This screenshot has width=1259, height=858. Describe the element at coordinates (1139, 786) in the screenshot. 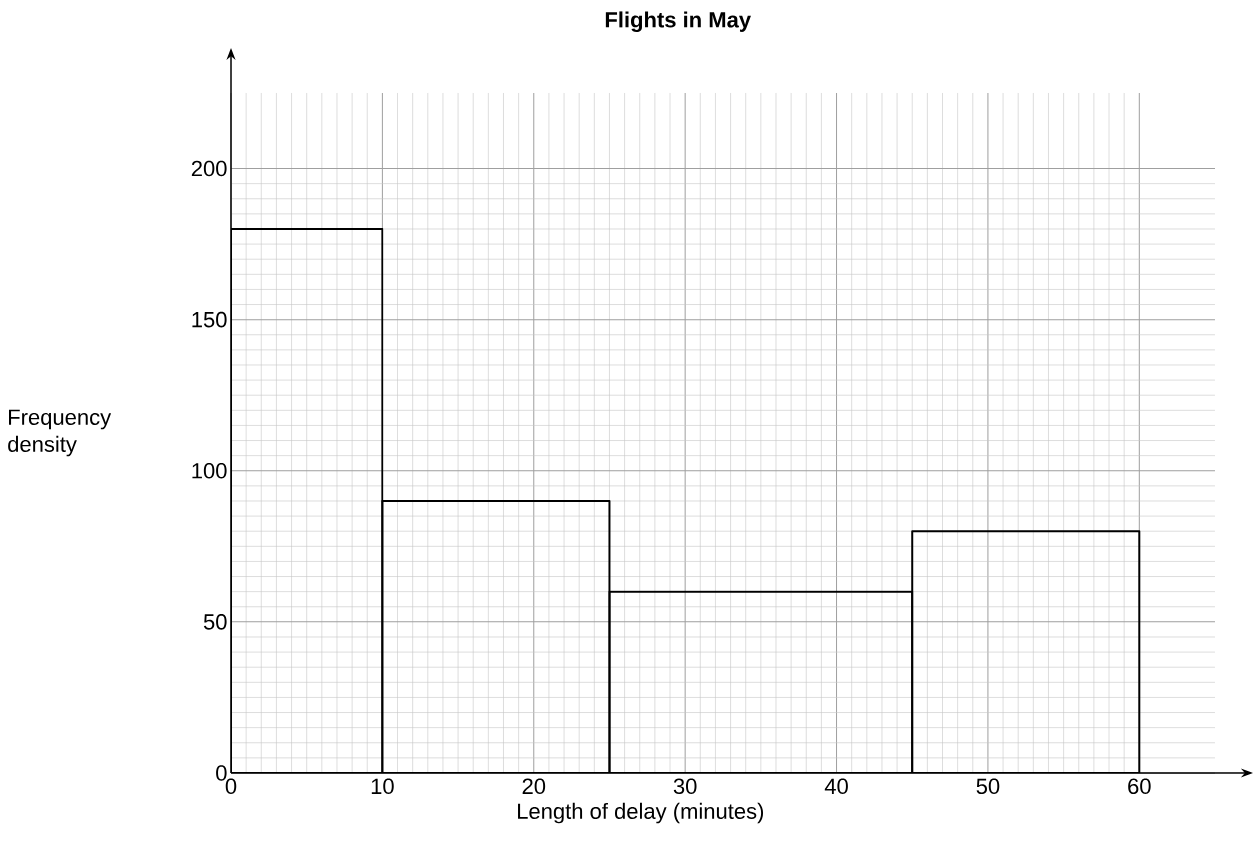

I see `x-tick-label: 60` at that location.